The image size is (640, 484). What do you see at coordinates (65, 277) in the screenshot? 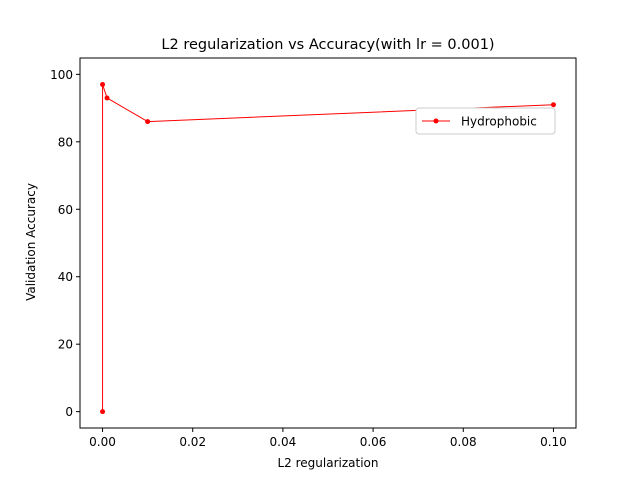
I see `y-tick-label: 40` at bounding box center [65, 277].